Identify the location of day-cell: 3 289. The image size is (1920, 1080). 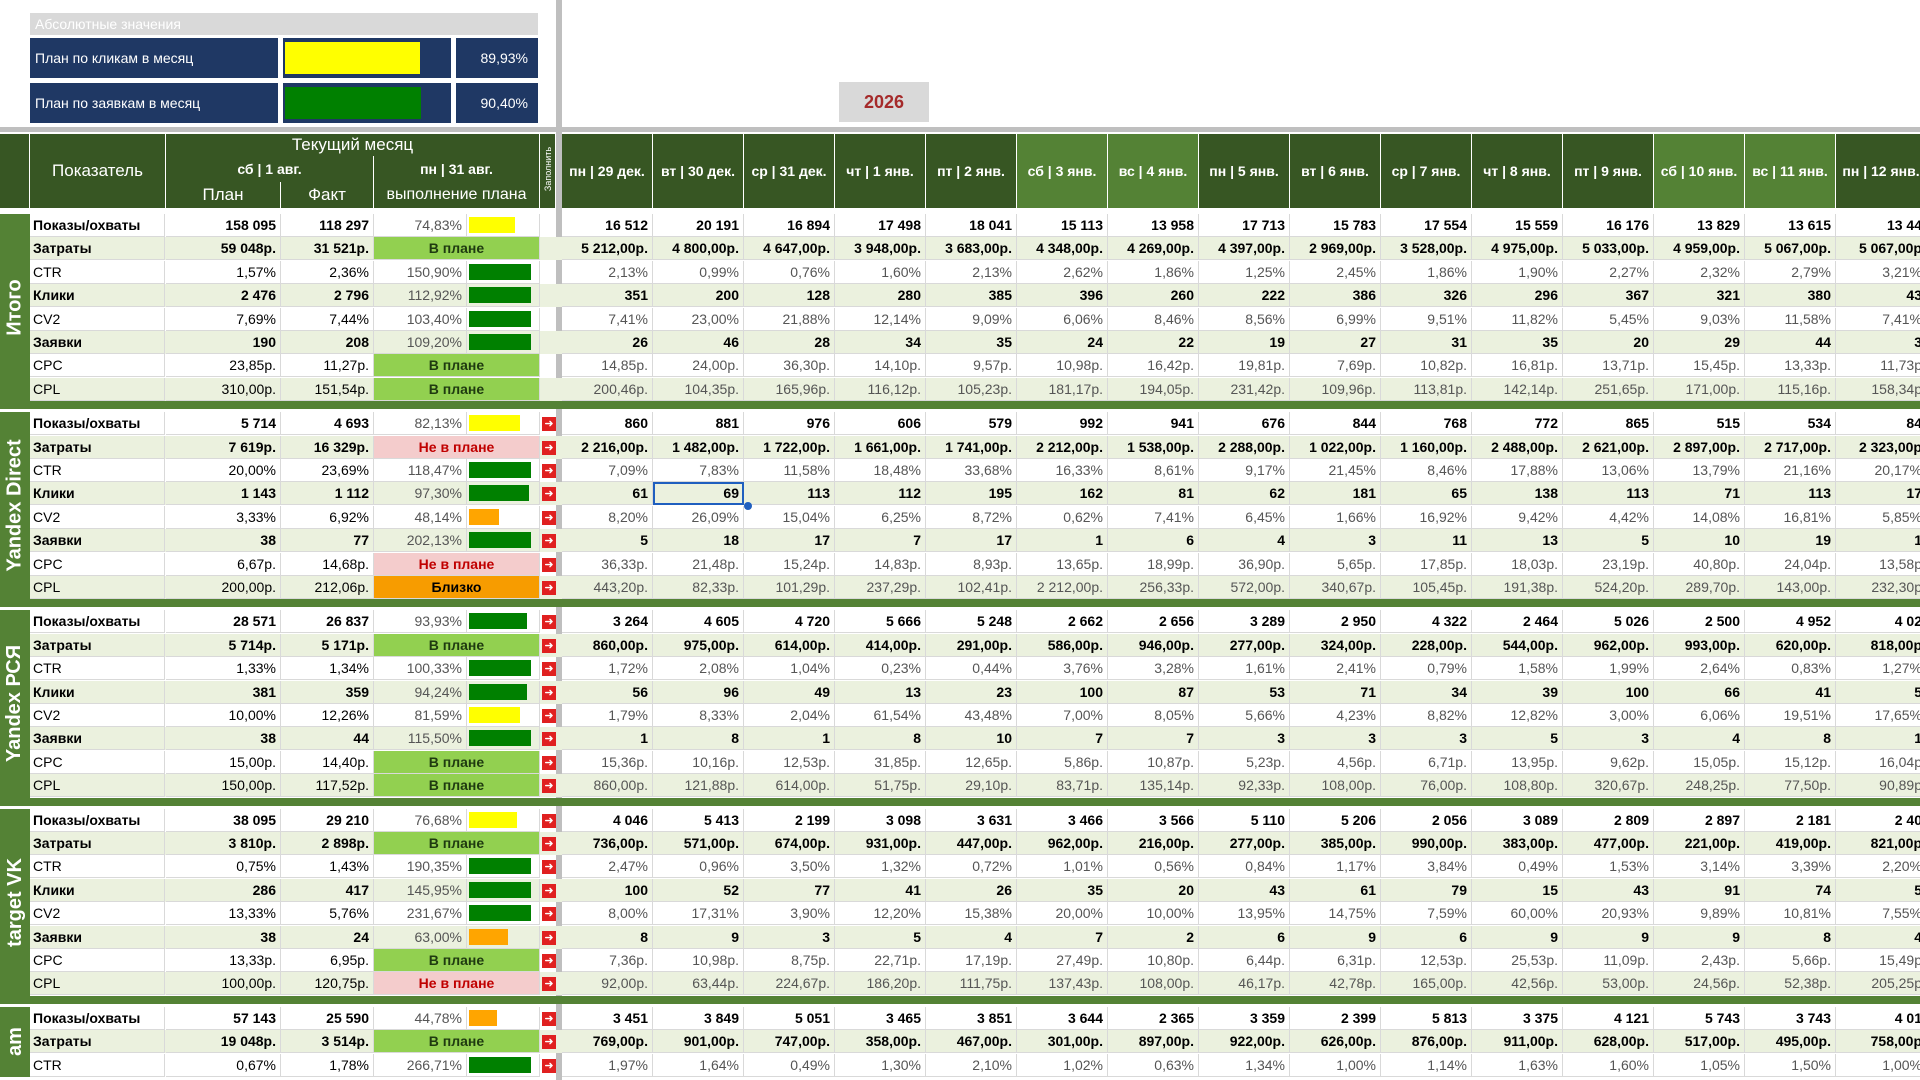
(1244, 622).